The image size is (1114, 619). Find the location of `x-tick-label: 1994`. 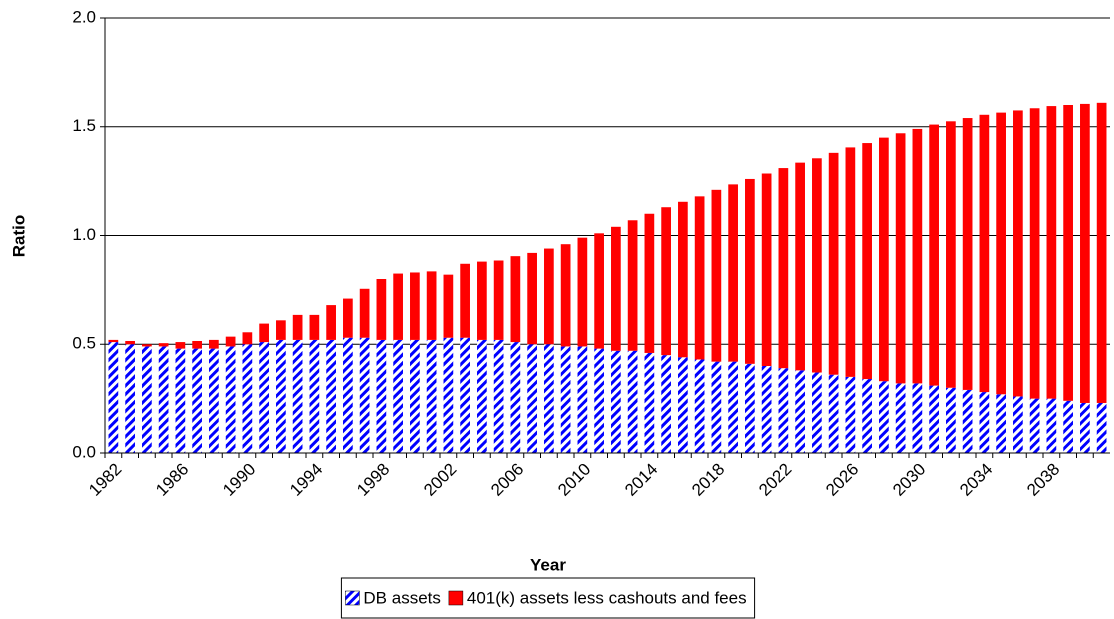

x-tick-label: 1994 is located at coordinates (306, 480).